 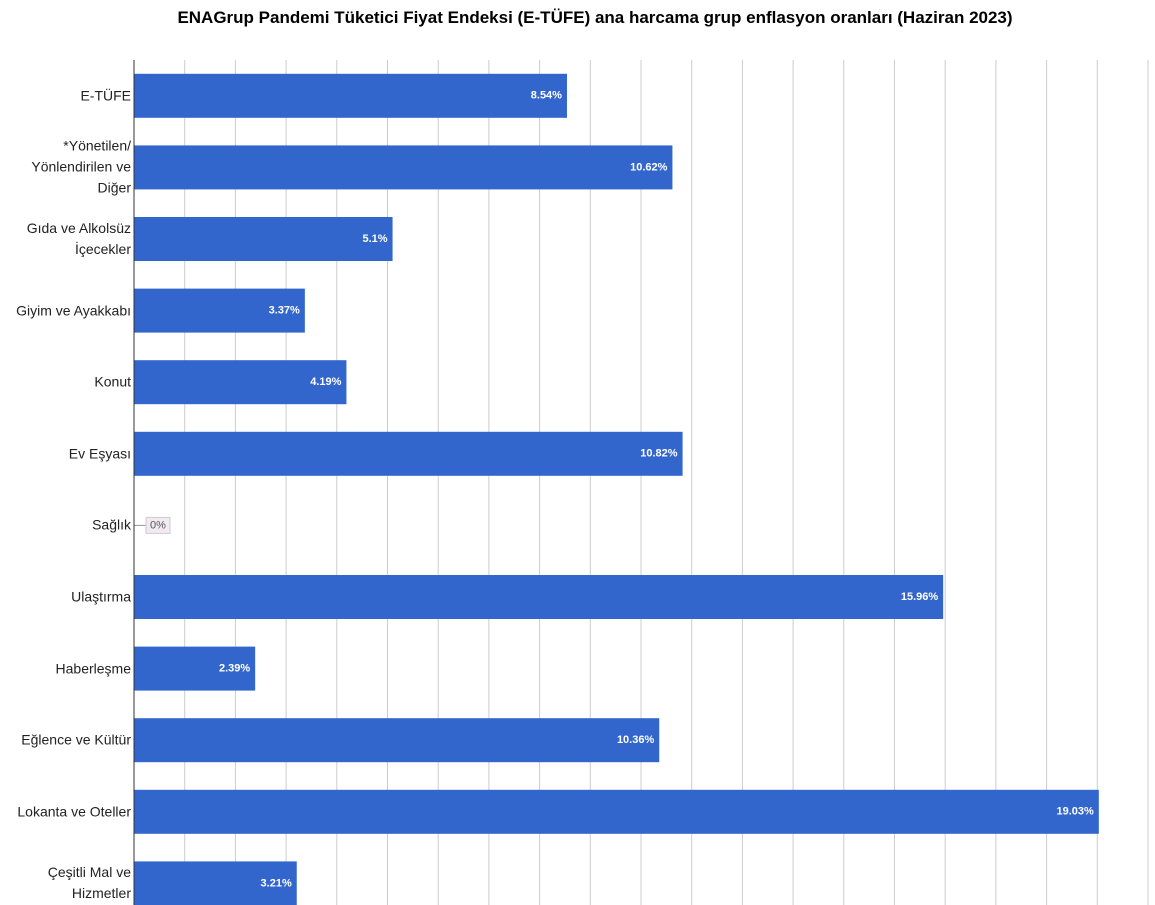 I want to click on value-label: 4.19%, so click(x=325, y=382).